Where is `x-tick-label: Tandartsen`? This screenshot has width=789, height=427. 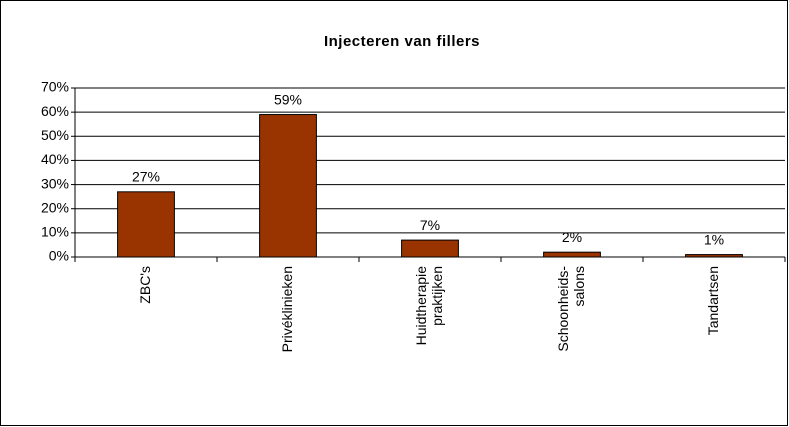 x-tick-label: Tandartsen is located at coordinates (713, 300).